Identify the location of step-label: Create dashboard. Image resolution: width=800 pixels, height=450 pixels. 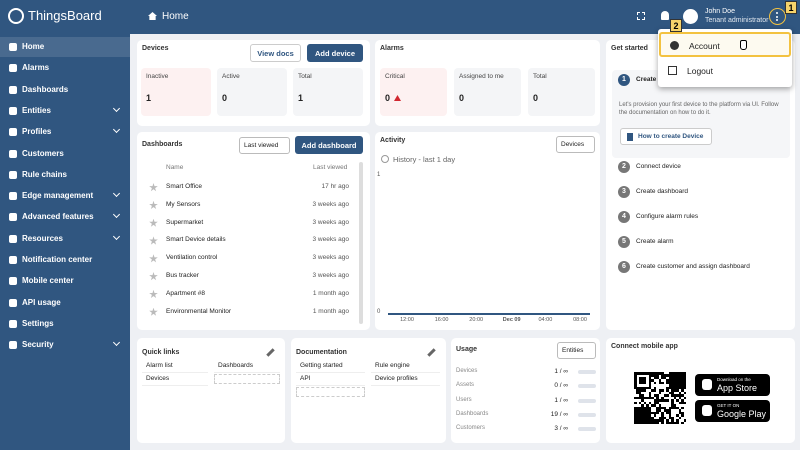
(662, 191).